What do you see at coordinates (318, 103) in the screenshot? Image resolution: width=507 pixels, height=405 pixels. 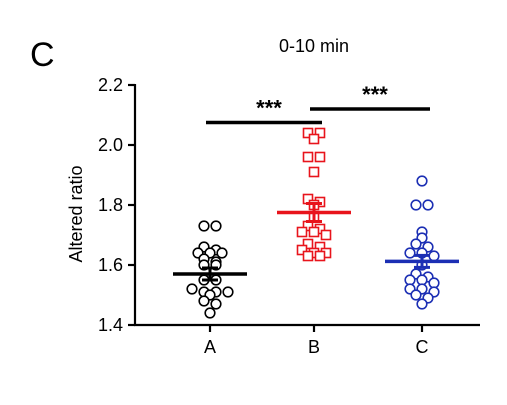 I see `significance-annotations: *** ***` at bounding box center [318, 103].